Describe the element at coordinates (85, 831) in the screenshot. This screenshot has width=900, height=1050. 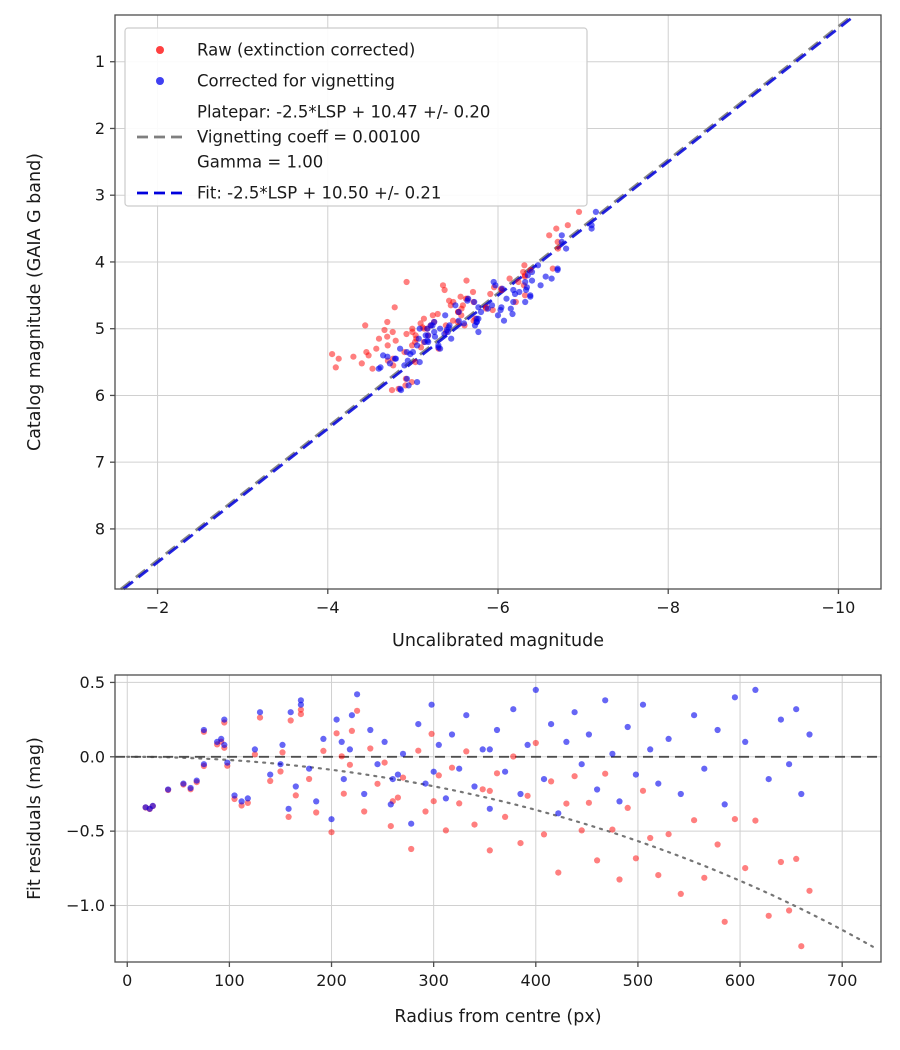
I see `y-tick-label: −0.5` at that location.